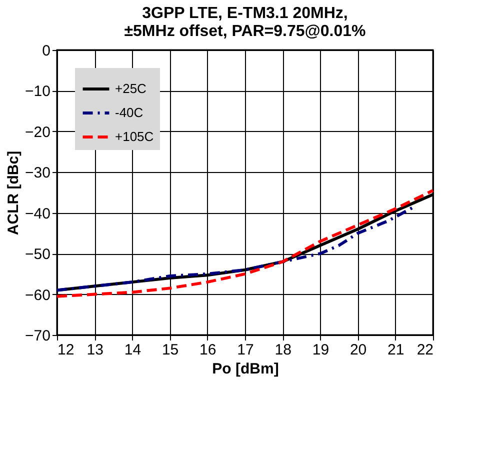 The image size is (498, 466). What do you see at coordinates (37, 173) in the screenshot?
I see `y-tick-label: −30` at bounding box center [37, 173].